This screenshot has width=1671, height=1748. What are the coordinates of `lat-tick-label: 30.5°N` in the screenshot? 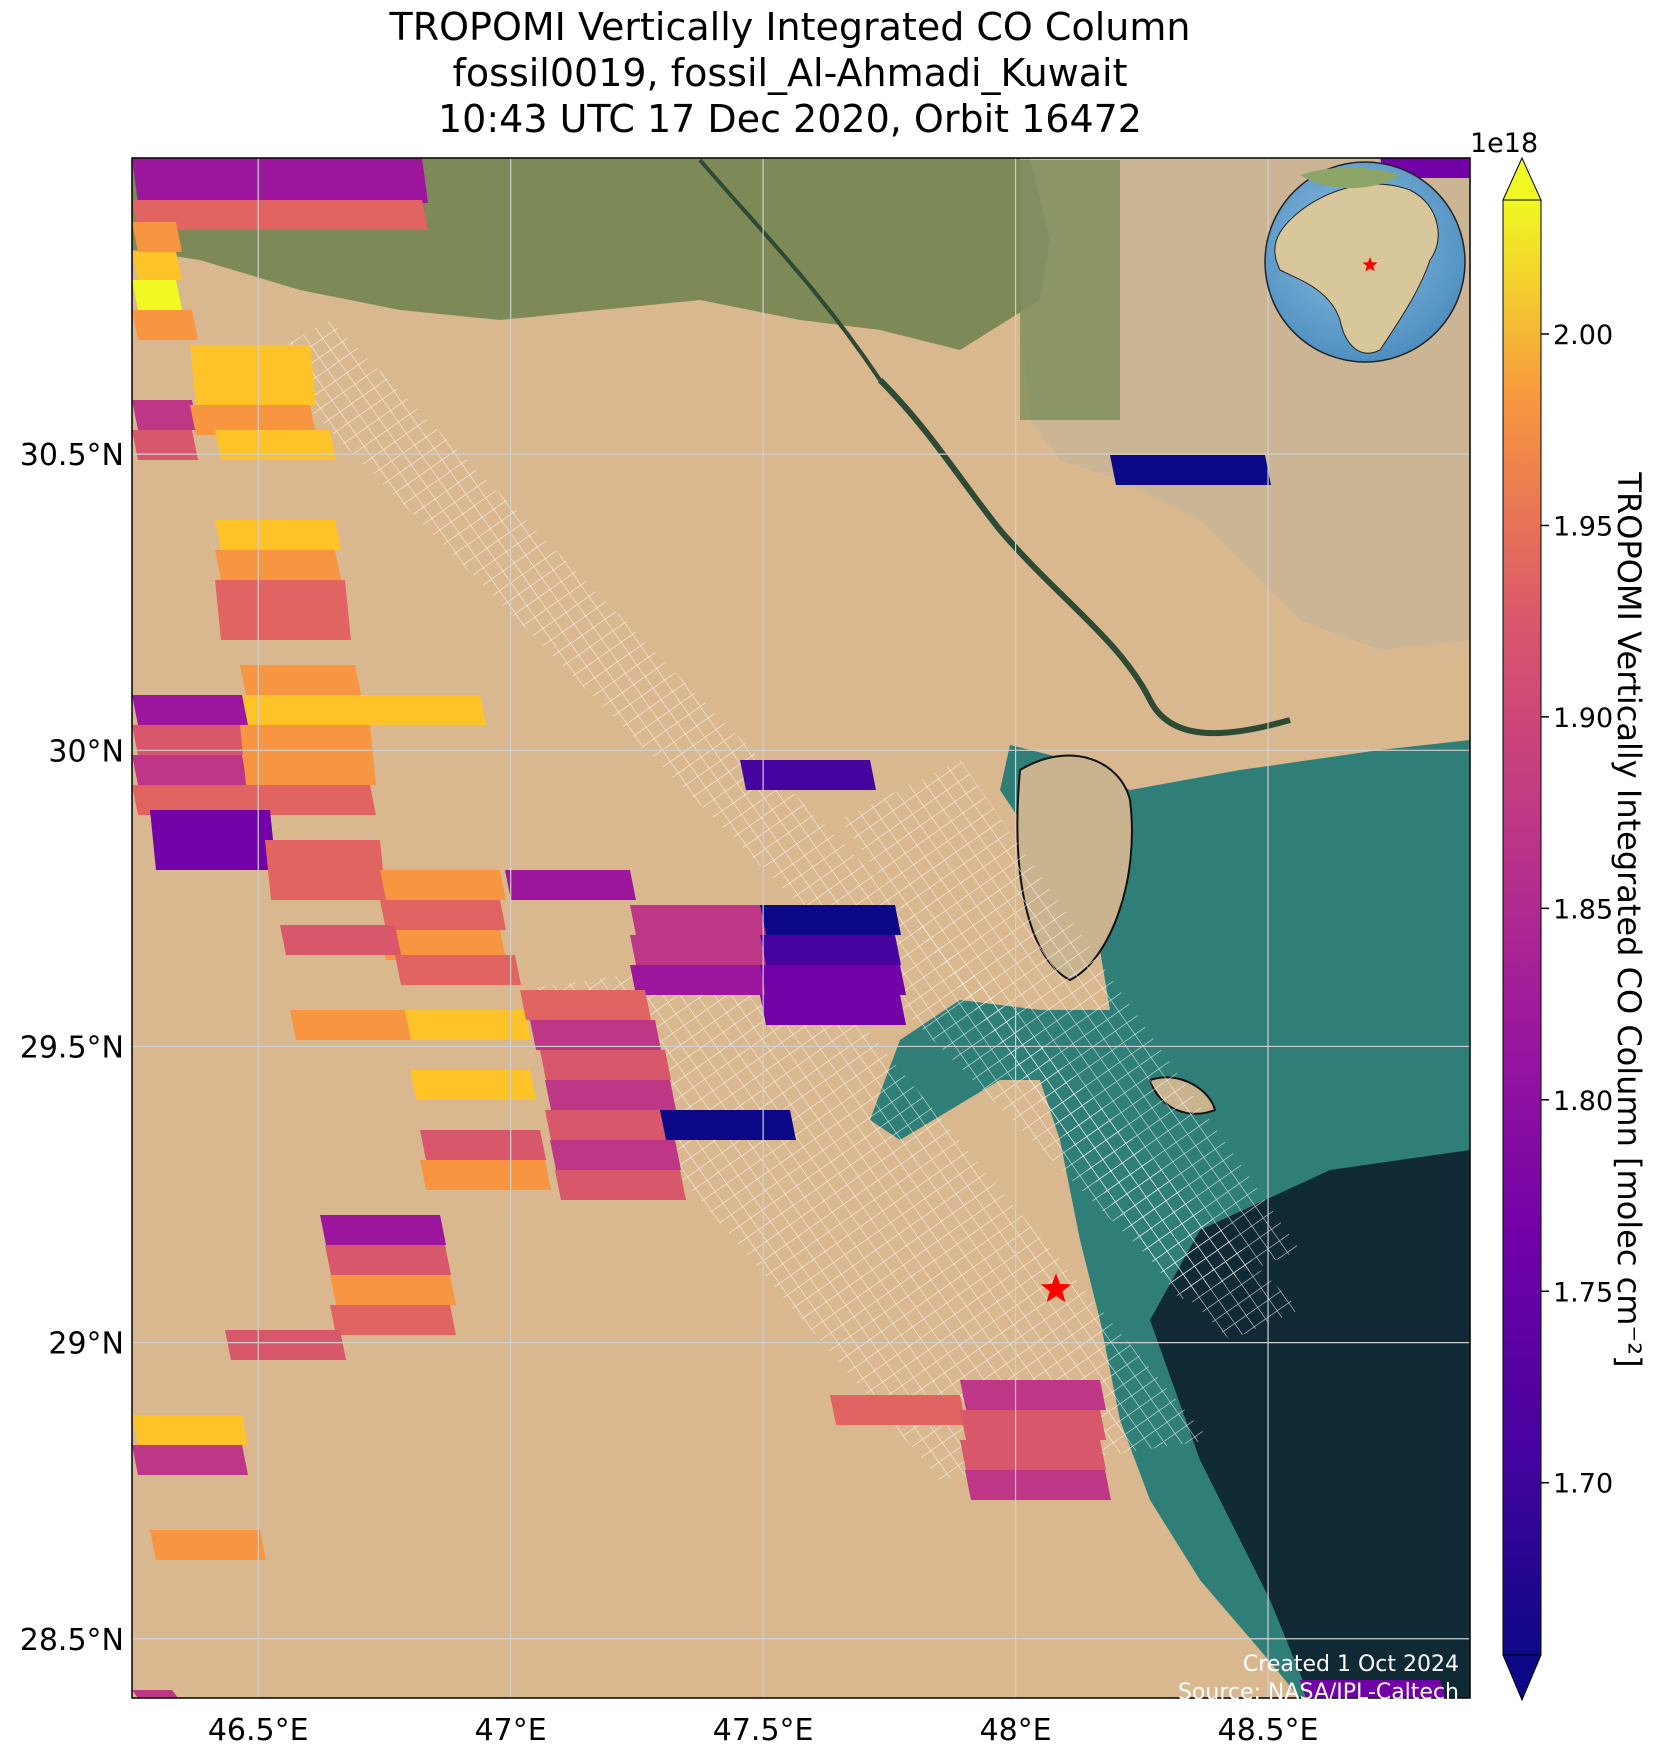 It's located at (72, 455).